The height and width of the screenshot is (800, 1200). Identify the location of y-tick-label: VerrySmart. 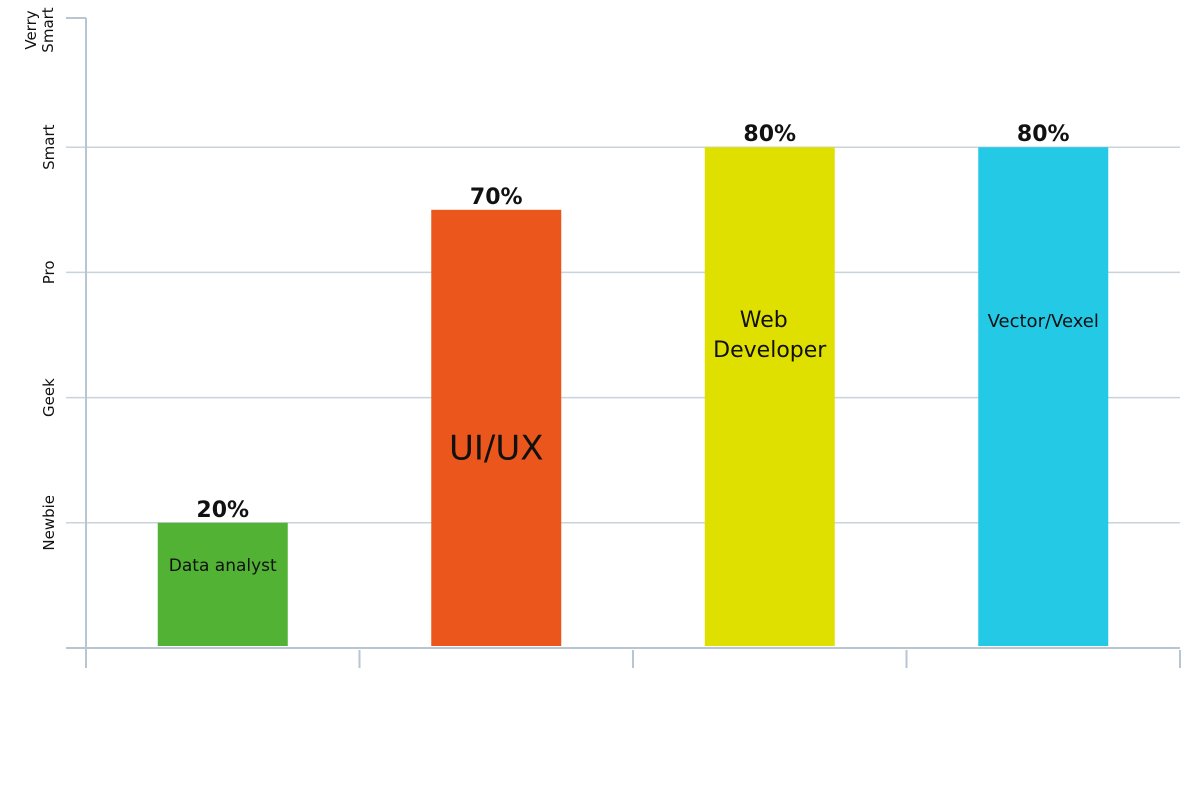
(39, 29).